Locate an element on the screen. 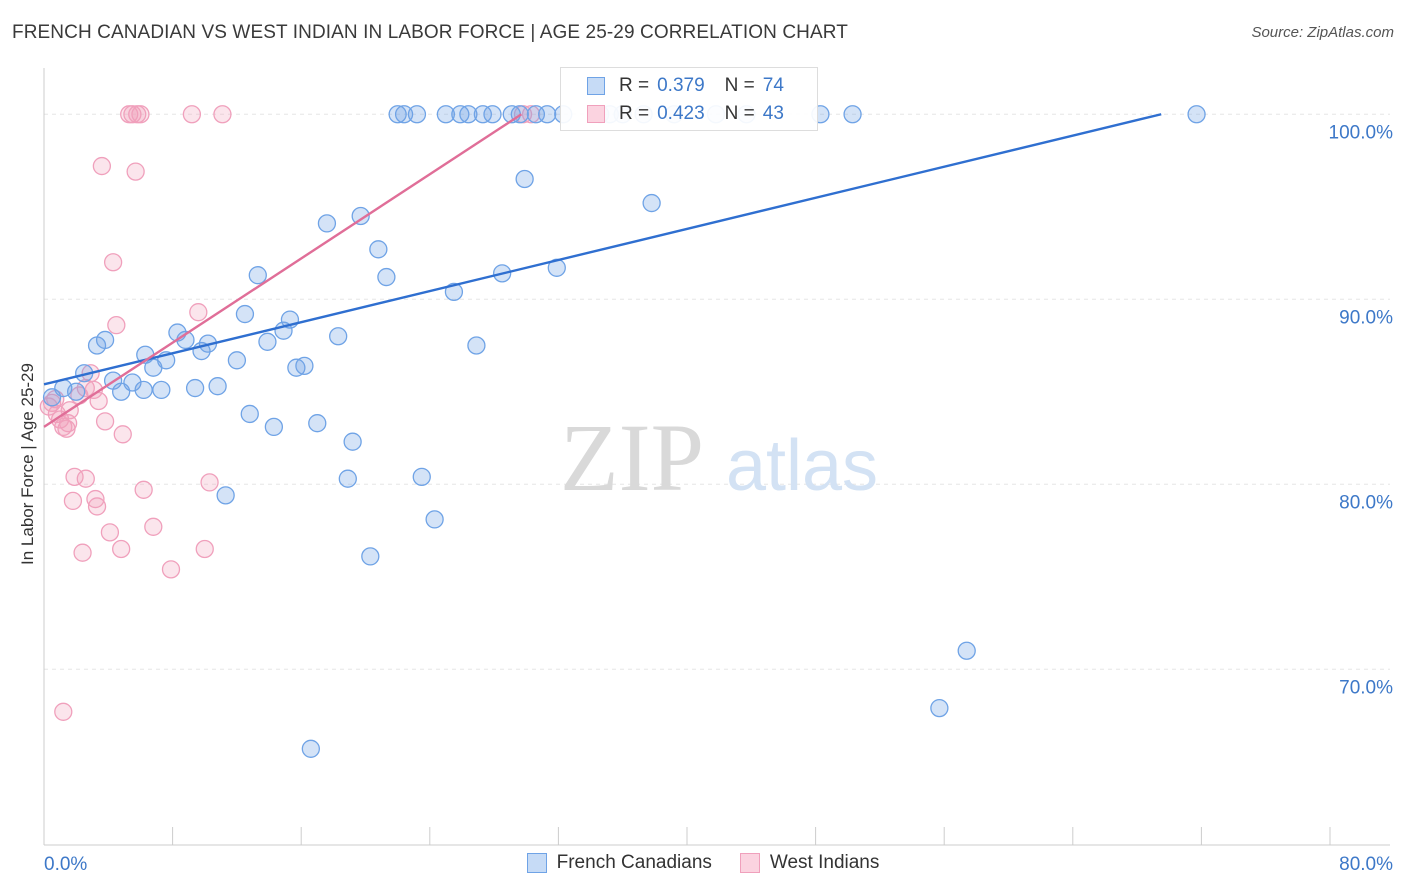 This screenshot has height=892, width=1406. legend-row-west-indians: R = 0.423 N = 43 is located at coordinates (687, 114).